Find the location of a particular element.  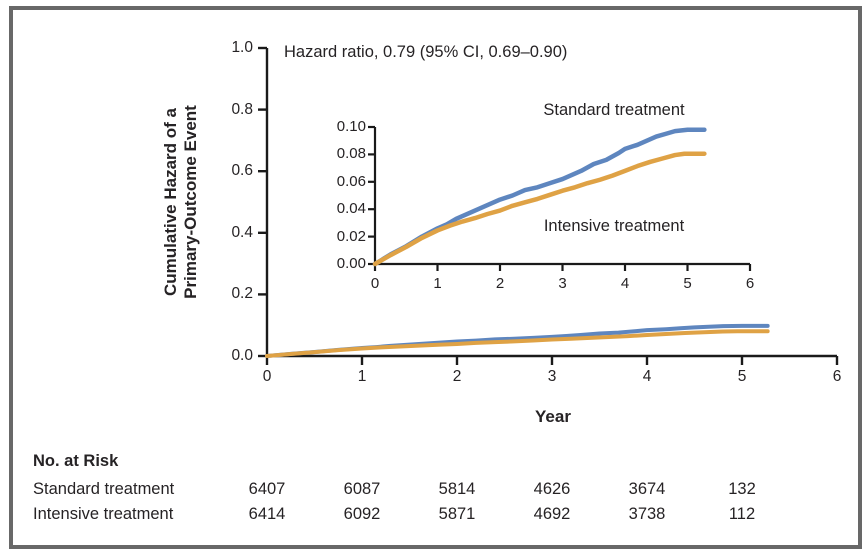

risk-count: 3738 is located at coordinates (647, 514).